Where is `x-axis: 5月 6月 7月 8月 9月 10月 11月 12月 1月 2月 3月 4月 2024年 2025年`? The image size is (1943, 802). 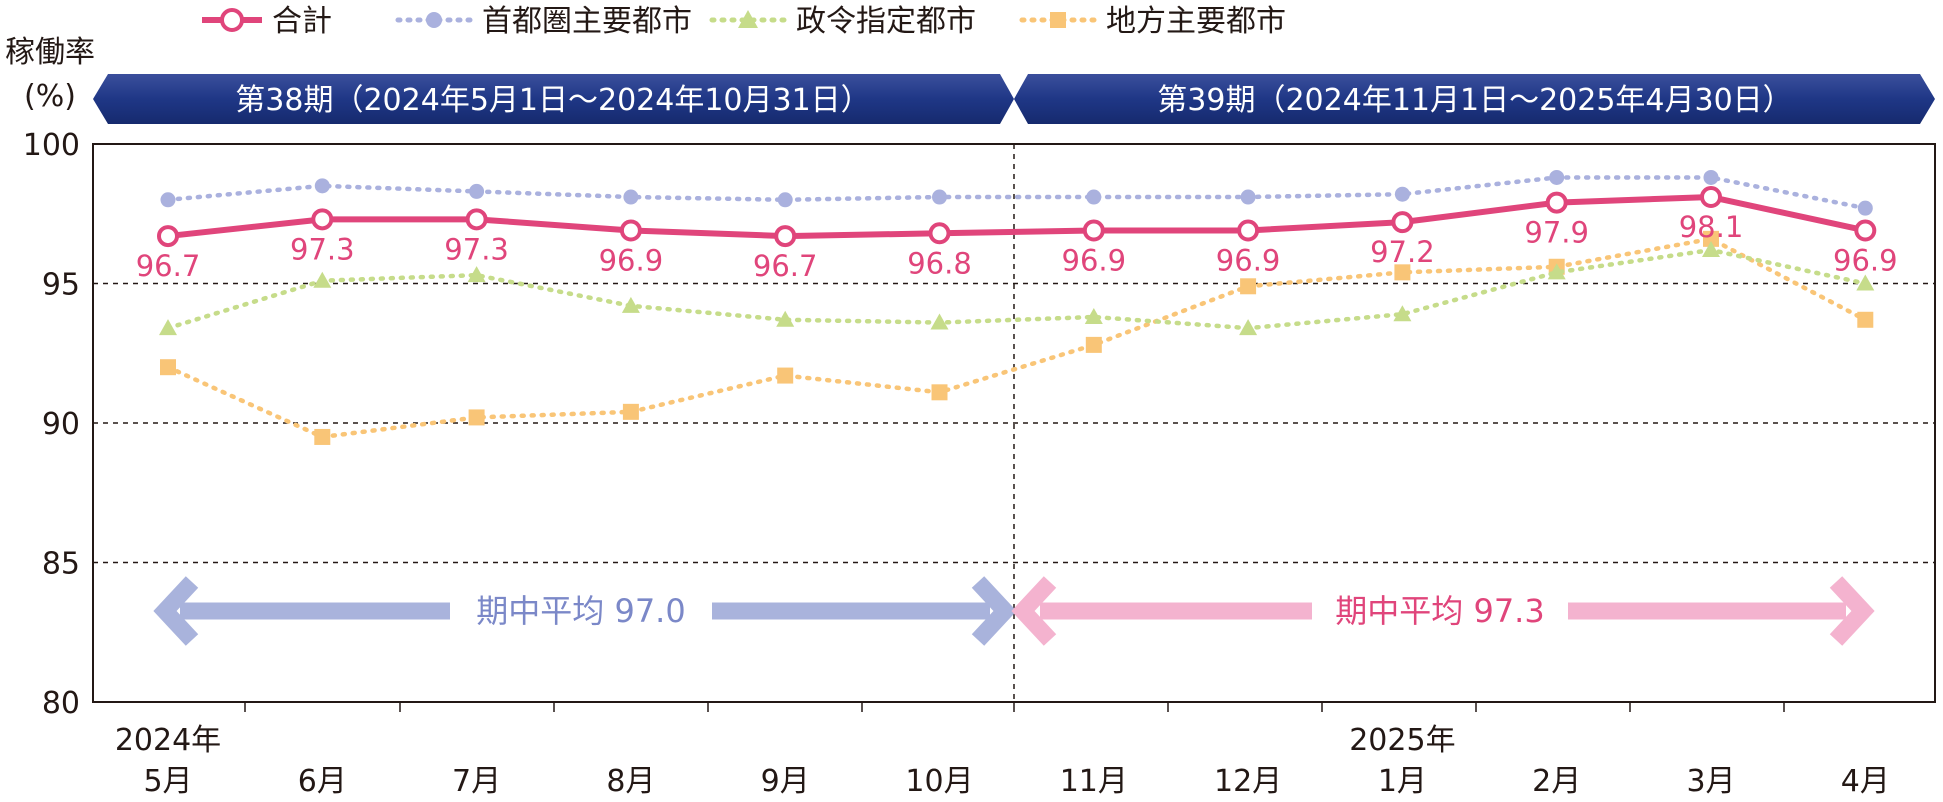 x-axis: 5月 6月 7月 8月 9月 10月 11月 12月 1月 2月 3月 4月 2024年 2025年 is located at coordinates (1002, 750).